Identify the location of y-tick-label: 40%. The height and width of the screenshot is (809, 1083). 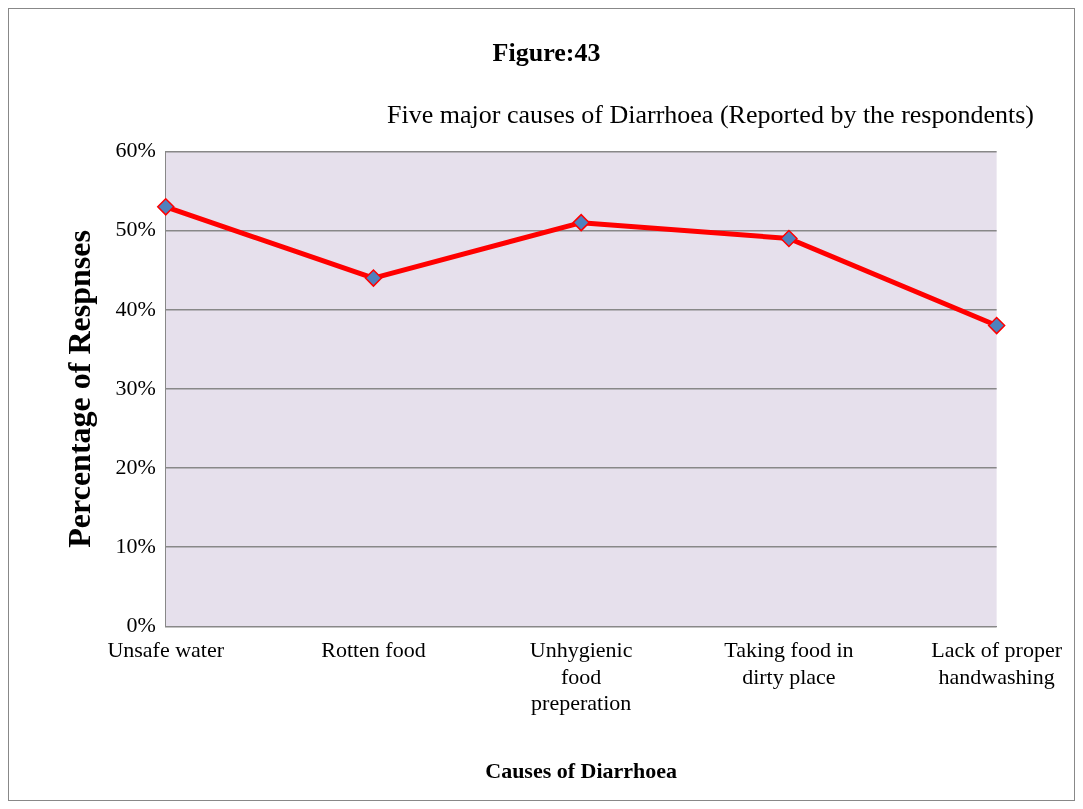
(135, 308).